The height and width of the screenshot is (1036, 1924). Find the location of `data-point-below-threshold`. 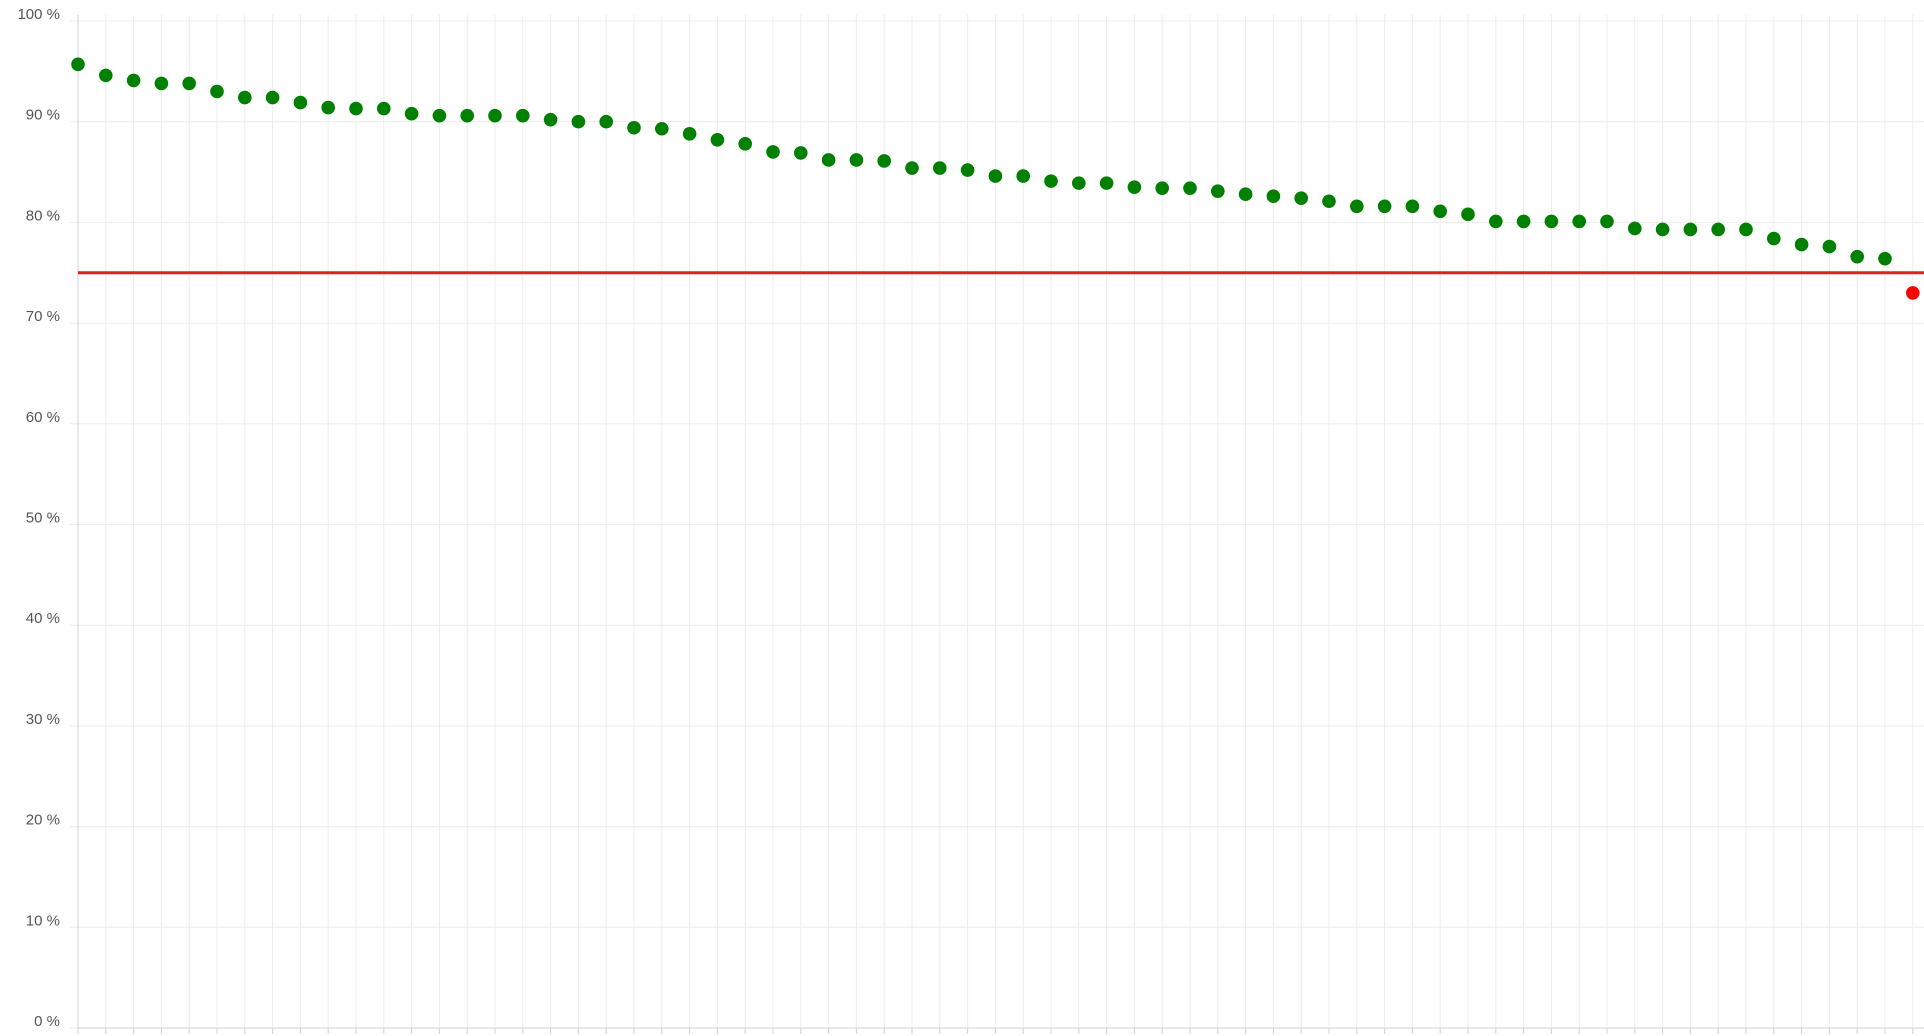

data-point-below-threshold is located at coordinates (1913, 293).